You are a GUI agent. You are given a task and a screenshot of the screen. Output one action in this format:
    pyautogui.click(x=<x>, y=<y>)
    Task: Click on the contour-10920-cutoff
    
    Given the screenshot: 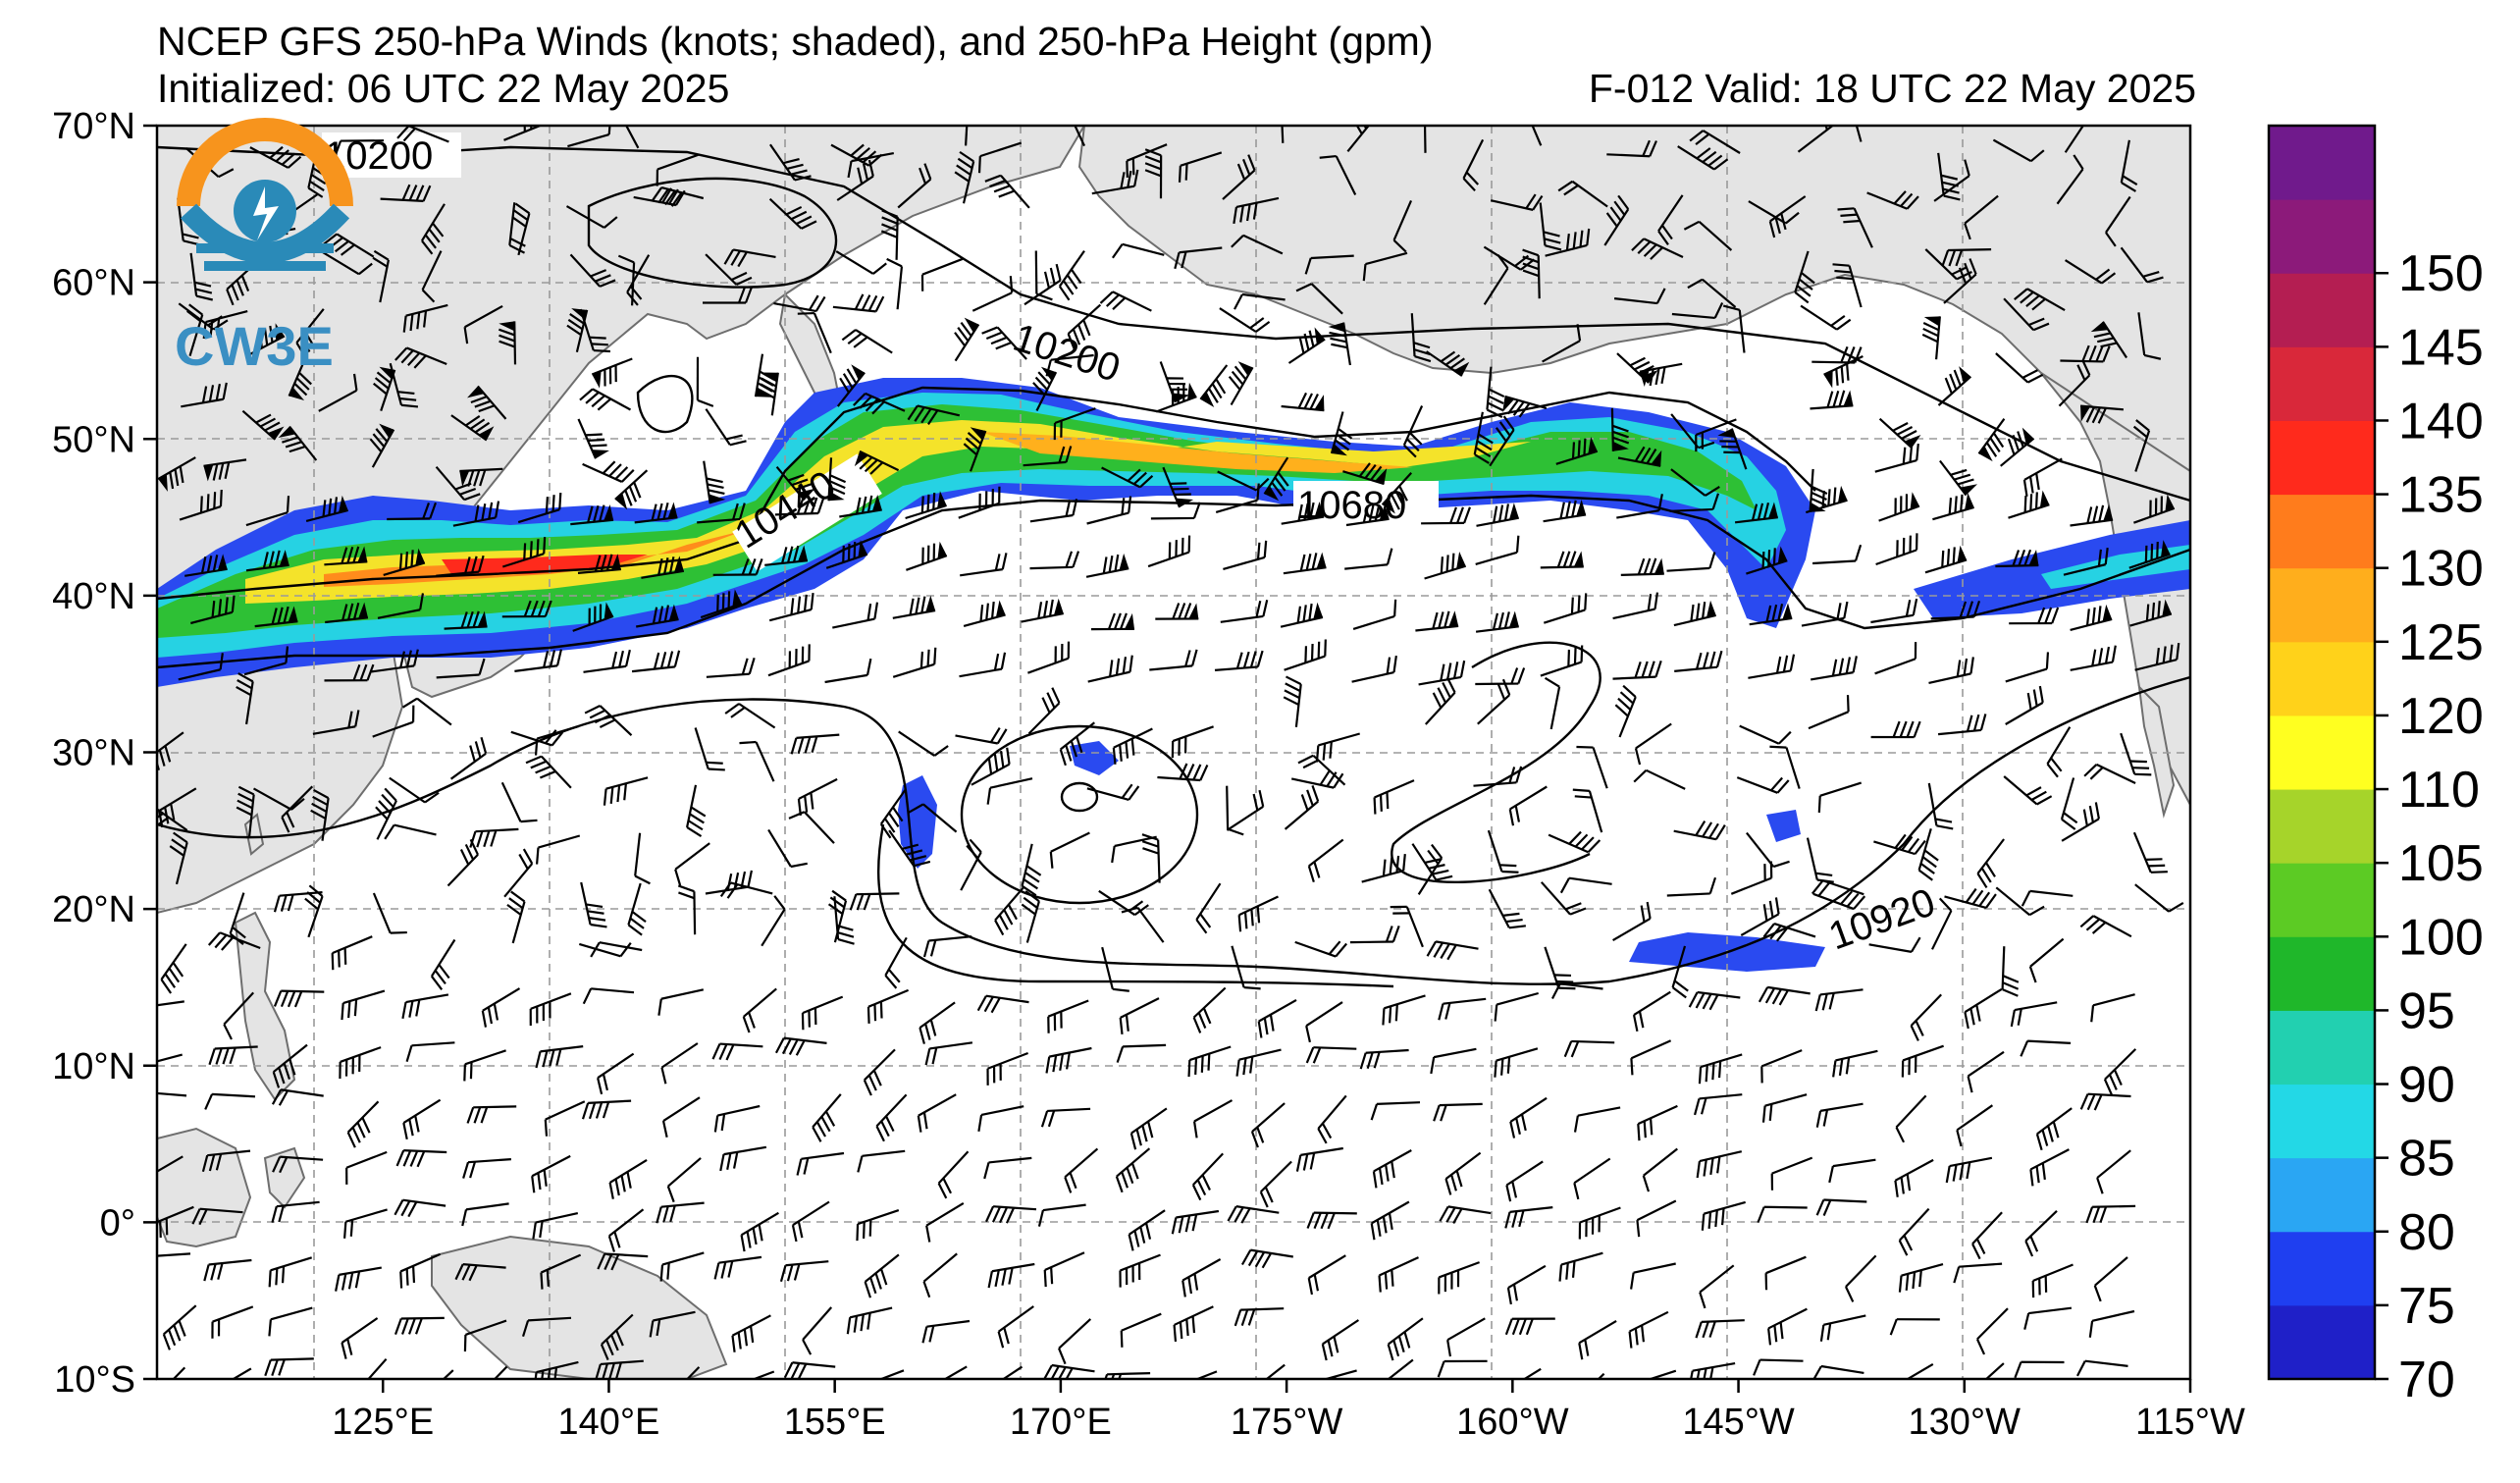 What is the action you would take?
    pyautogui.click(x=1496, y=762)
    